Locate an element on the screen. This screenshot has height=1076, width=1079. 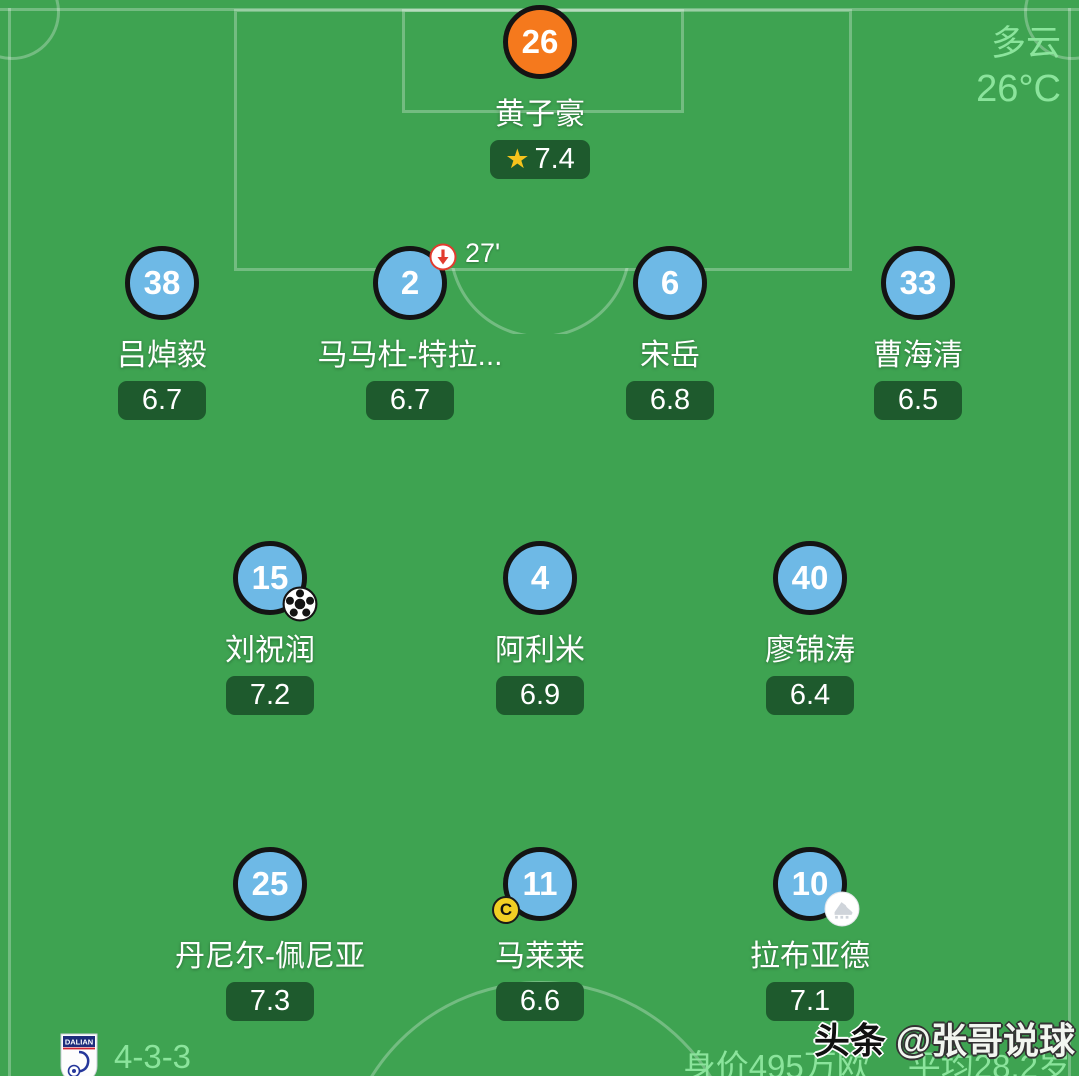
watermark: 头条 @张哥说球 is located at coordinates (944, 1038).